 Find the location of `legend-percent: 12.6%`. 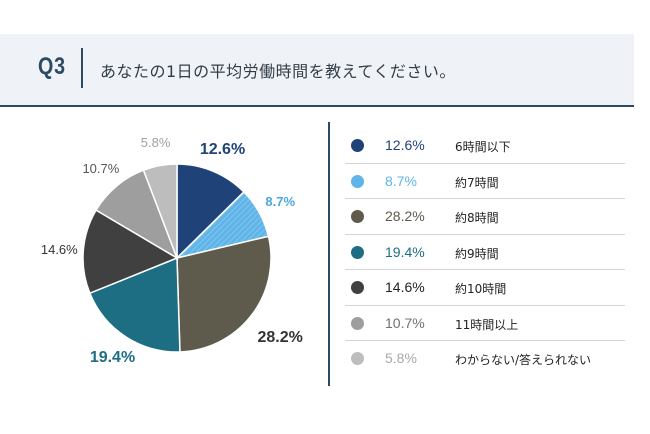

legend-percent: 12.6% is located at coordinates (405, 145).